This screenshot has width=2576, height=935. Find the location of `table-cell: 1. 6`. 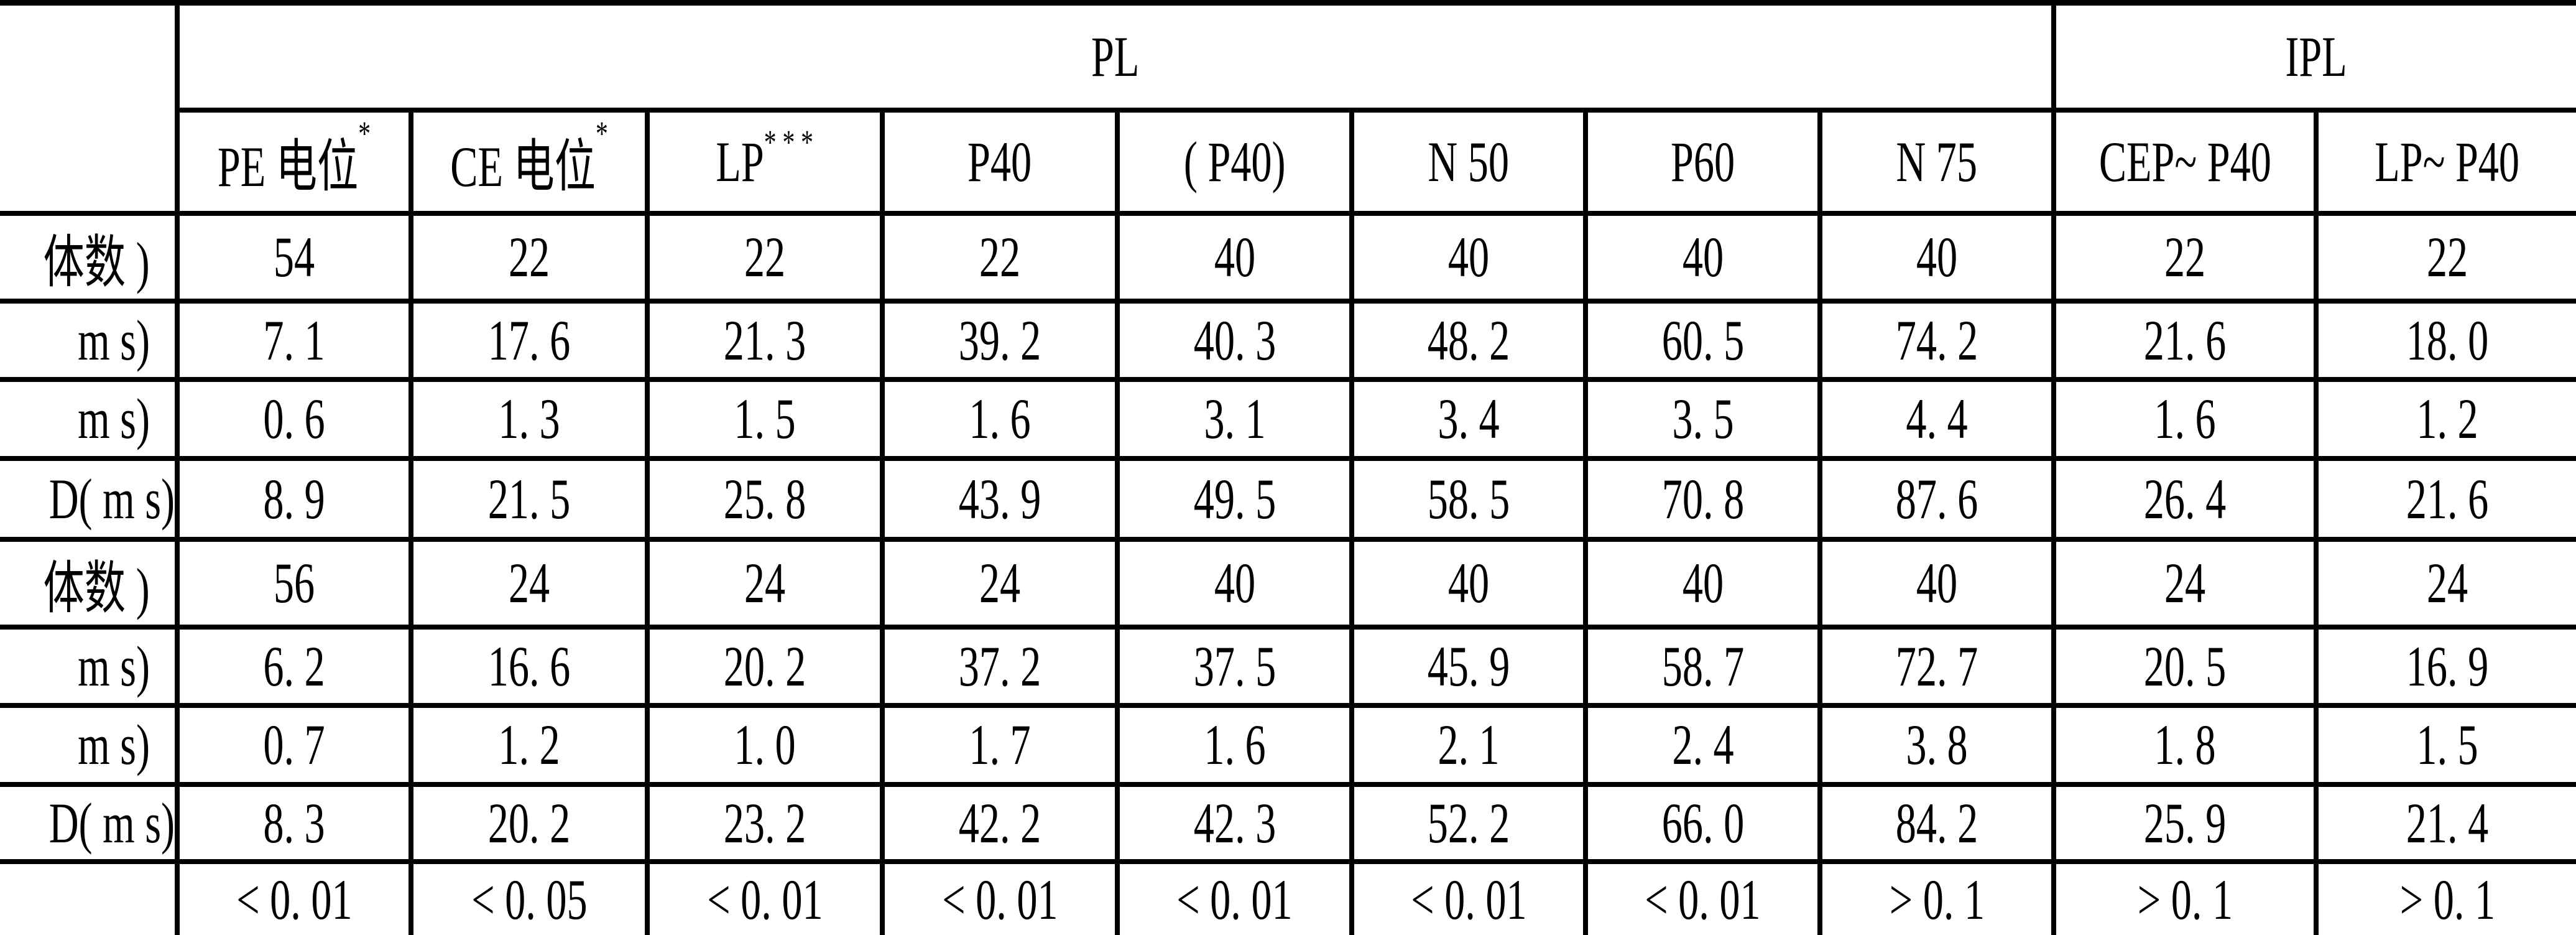

table-cell: 1. 6 is located at coordinates (1000, 418).